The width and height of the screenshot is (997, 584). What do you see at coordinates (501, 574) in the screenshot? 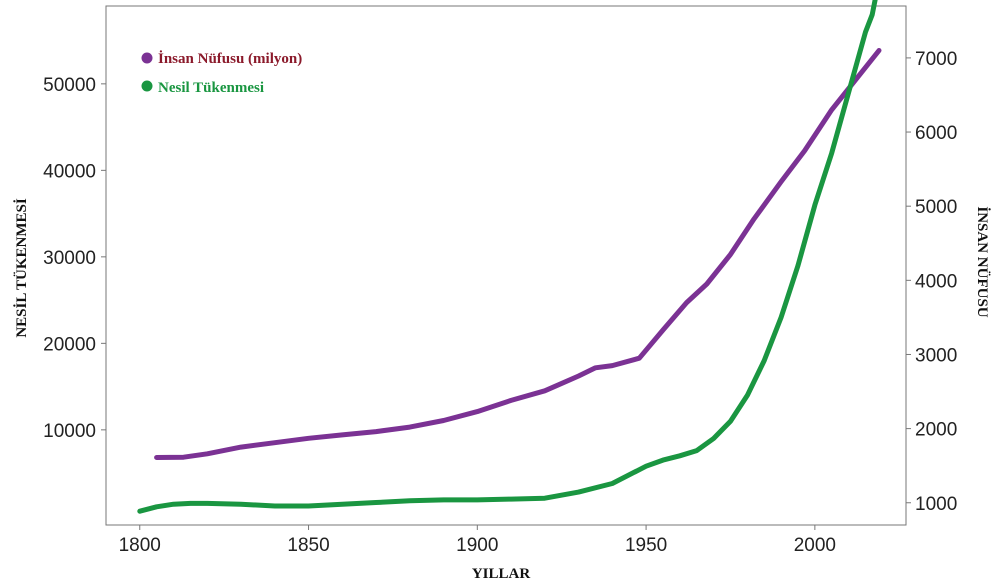
I see `x-axis-title: YILLAR` at bounding box center [501, 574].